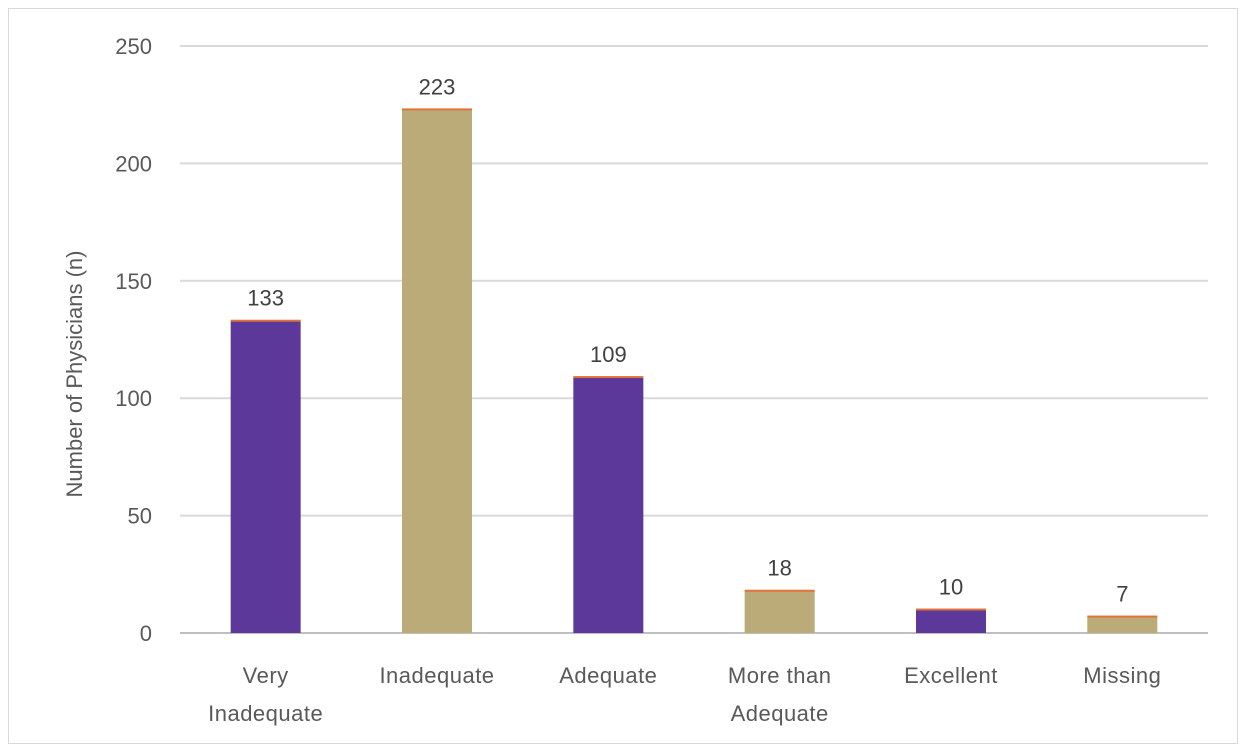 The image size is (1244, 748). I want to click on y-axis-label: Number of Physicians (n), so click(74, 374).